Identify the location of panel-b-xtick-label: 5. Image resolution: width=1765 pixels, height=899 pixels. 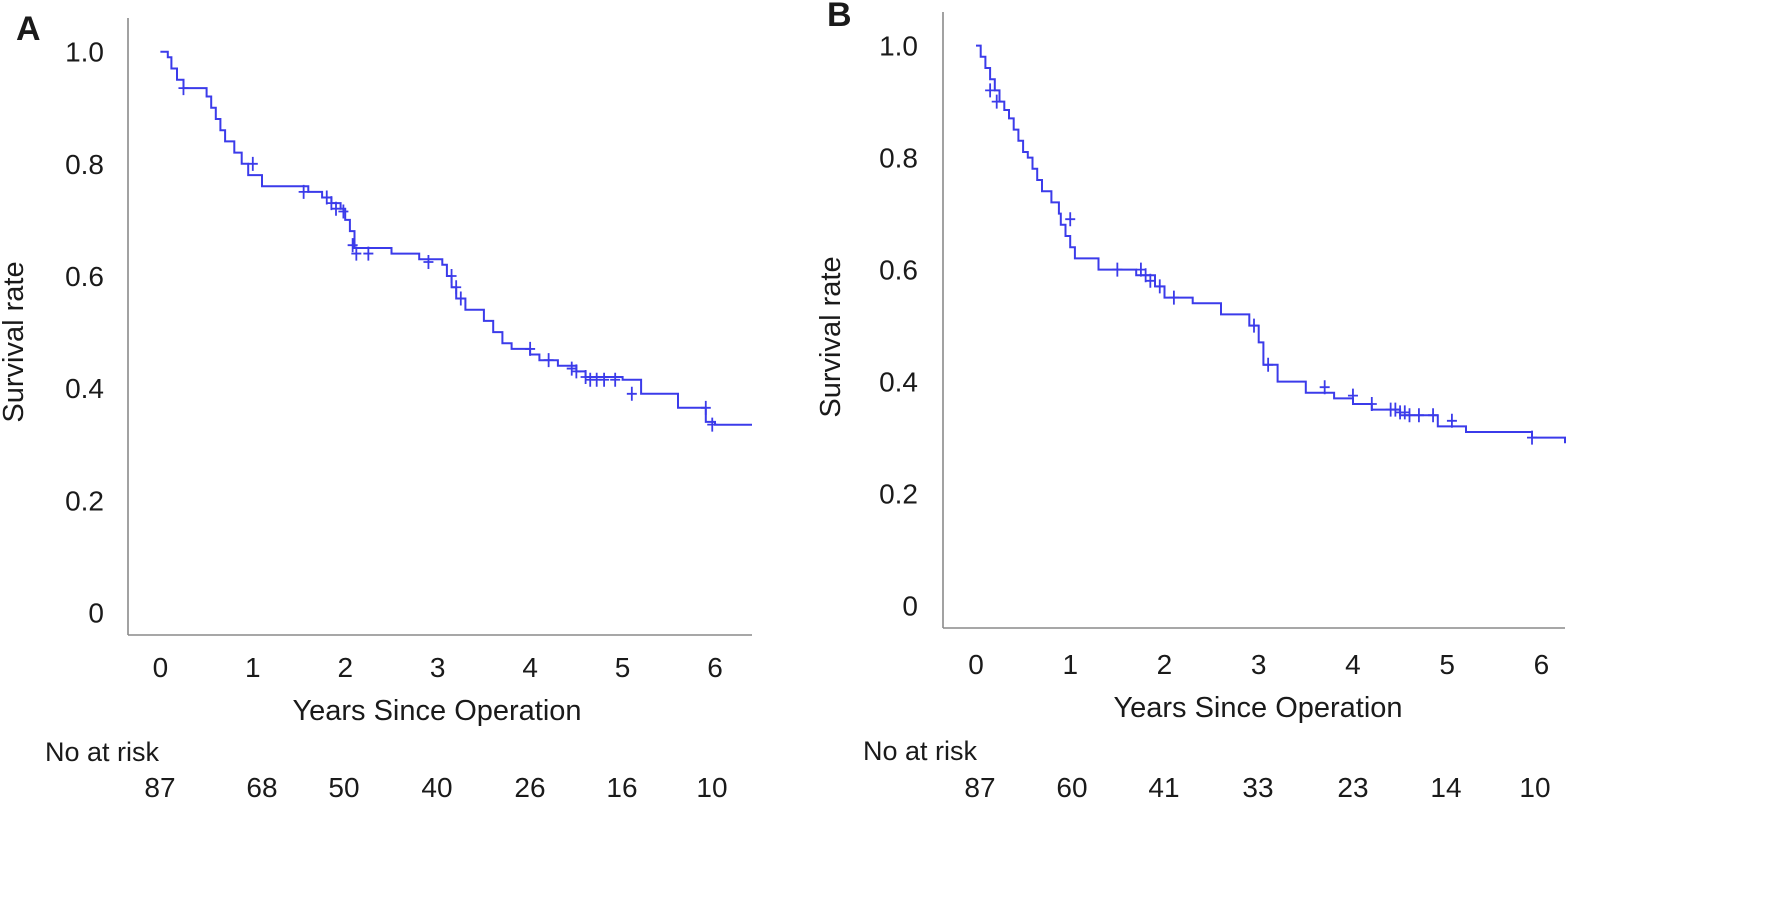
(1447, 664).